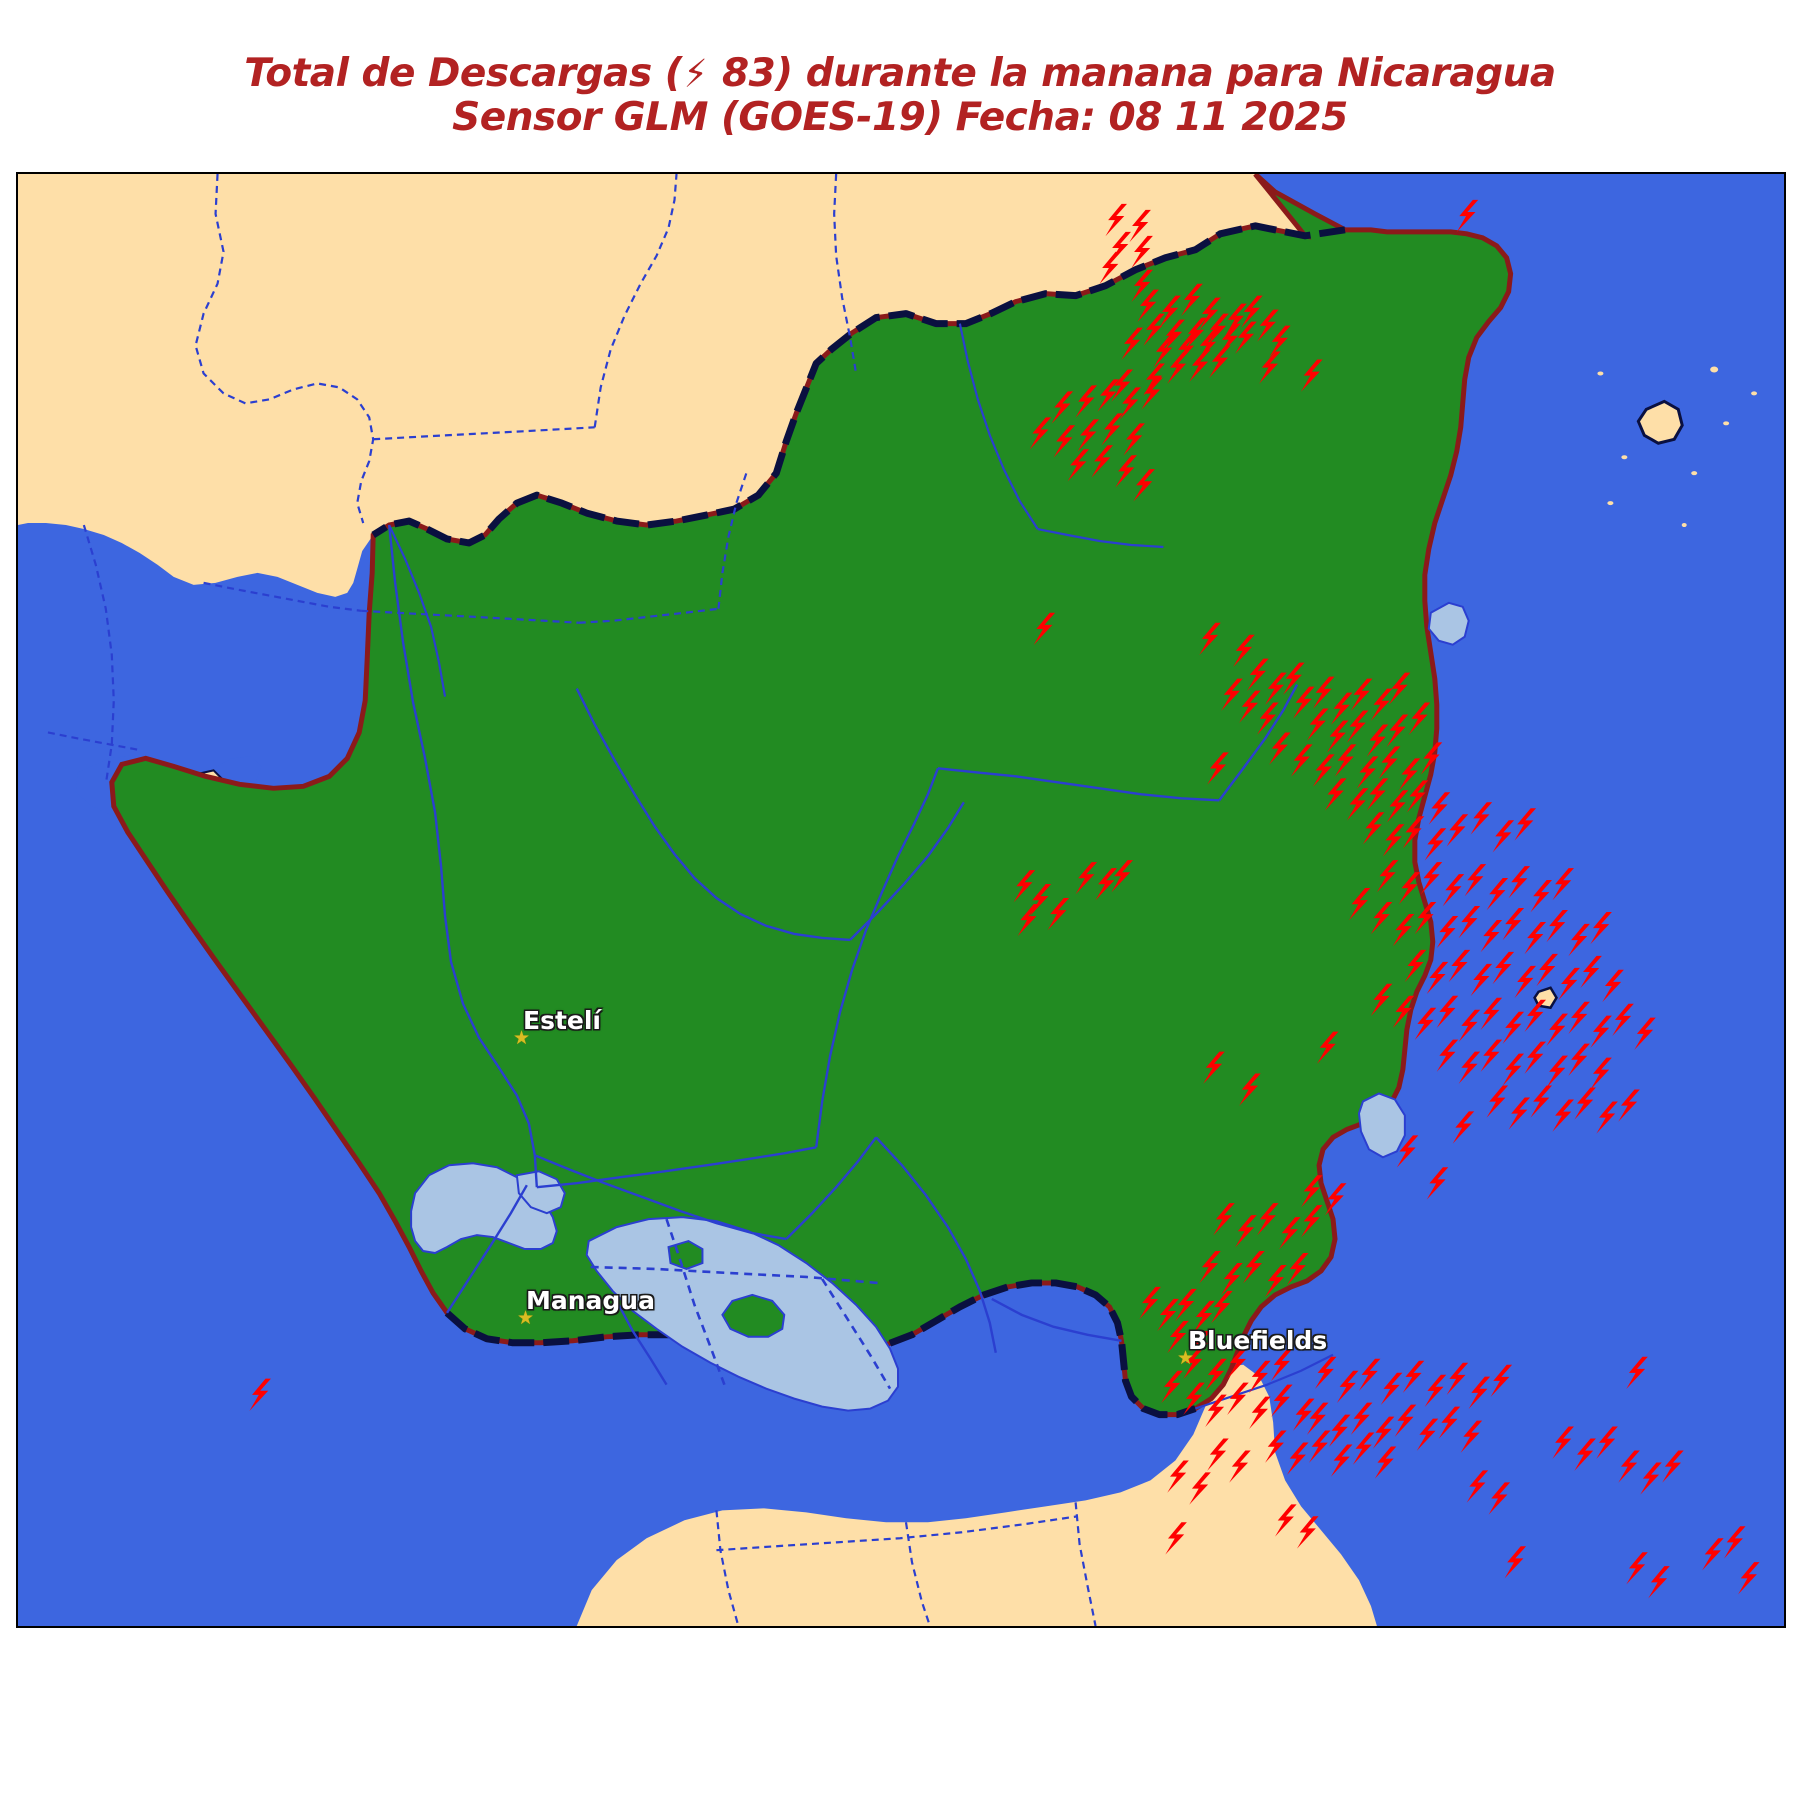 This screenshot has width=1800, height=1800. Describe the element at coordinates (685, 1255) in the screenshot. I see `island-zapatera` at that location.